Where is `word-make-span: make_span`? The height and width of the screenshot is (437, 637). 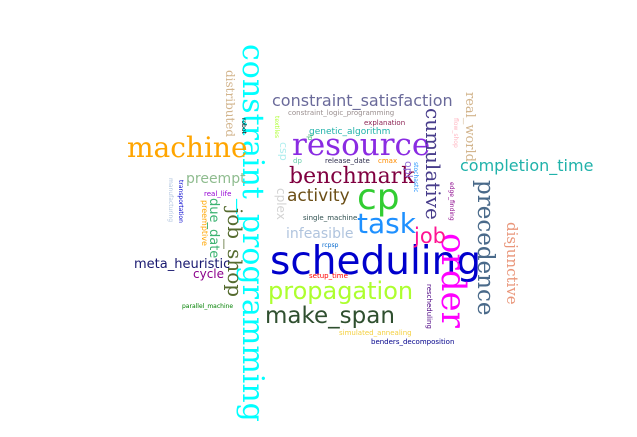
word-make-span: make_span is located at coordinates (330, 316).